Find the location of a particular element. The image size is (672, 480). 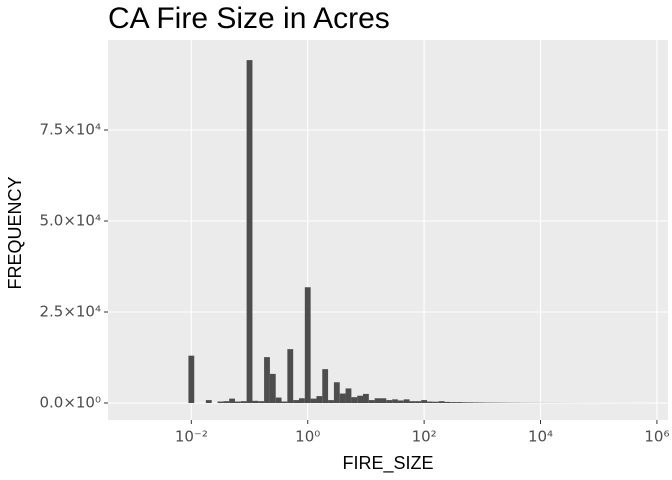

x-tick-label: 10⁰ is located at coordinates (307, 437).